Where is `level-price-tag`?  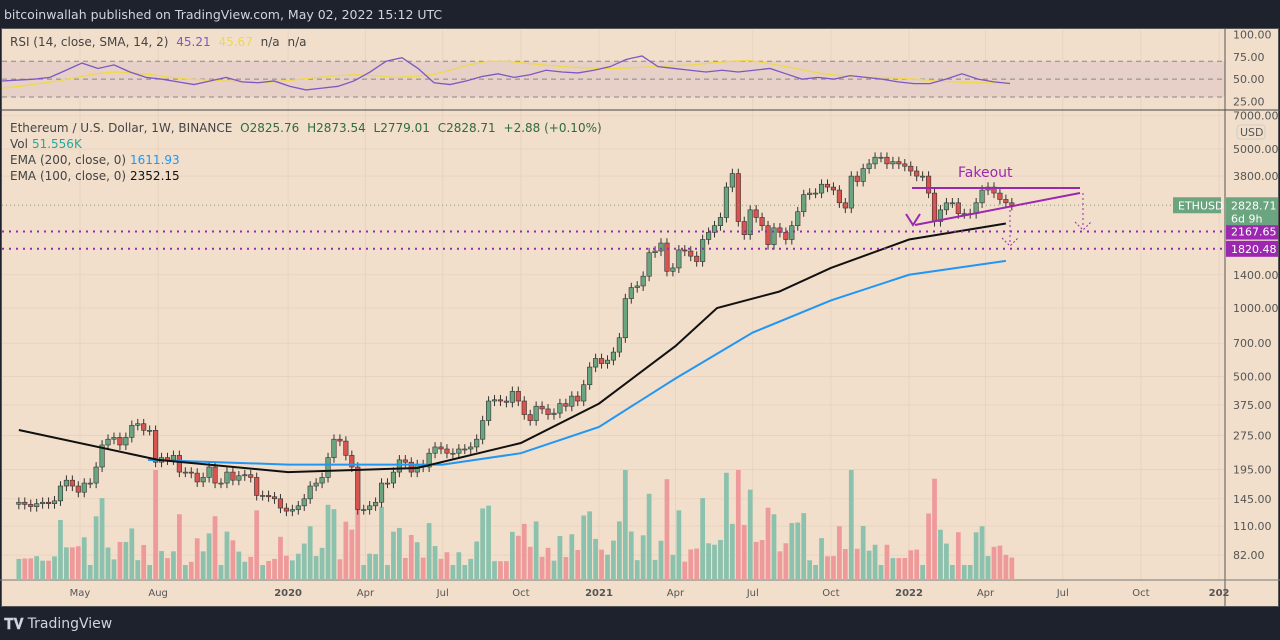 level-price-tag is located at coordinates (1252, 231).